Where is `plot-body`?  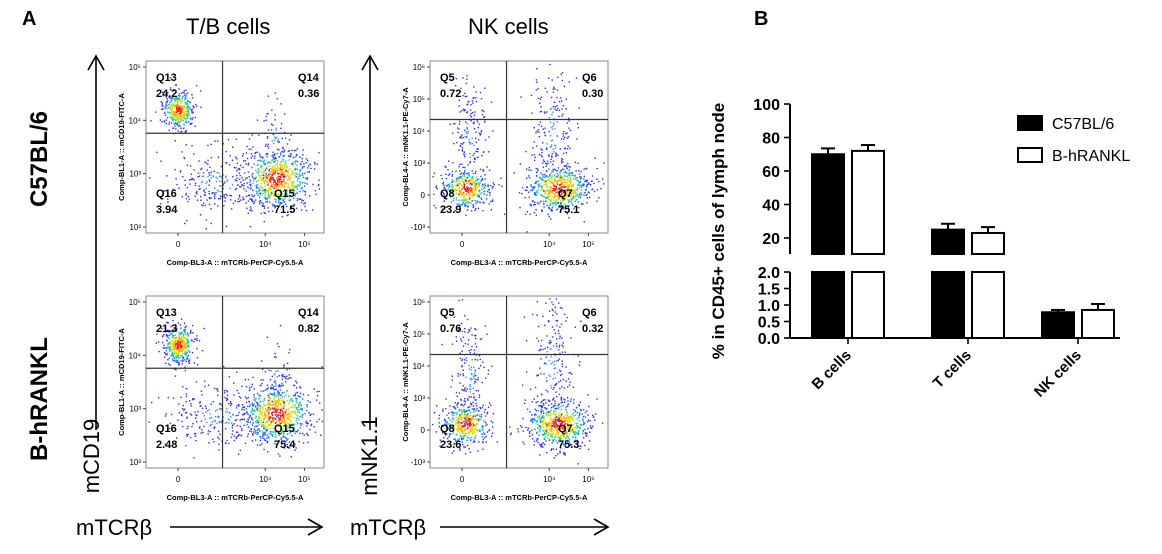 plot-body is located at coordinates (518, 148).